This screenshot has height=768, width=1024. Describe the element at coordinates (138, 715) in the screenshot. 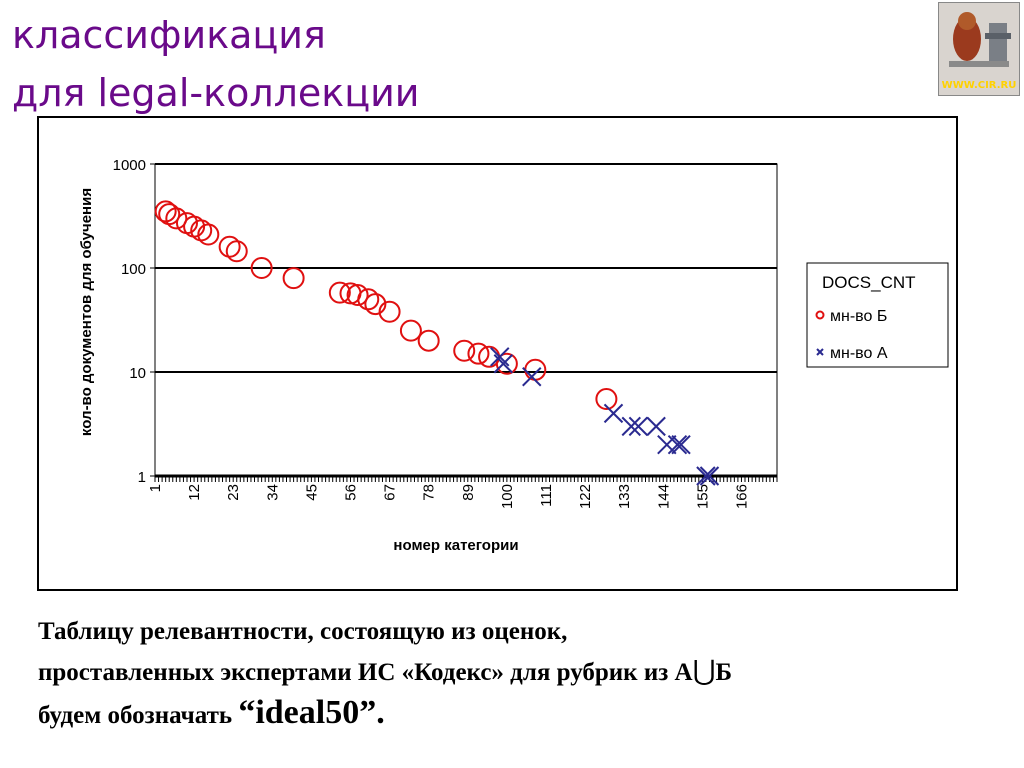

I see `body-line-3-a: будем обозначать` at that location.